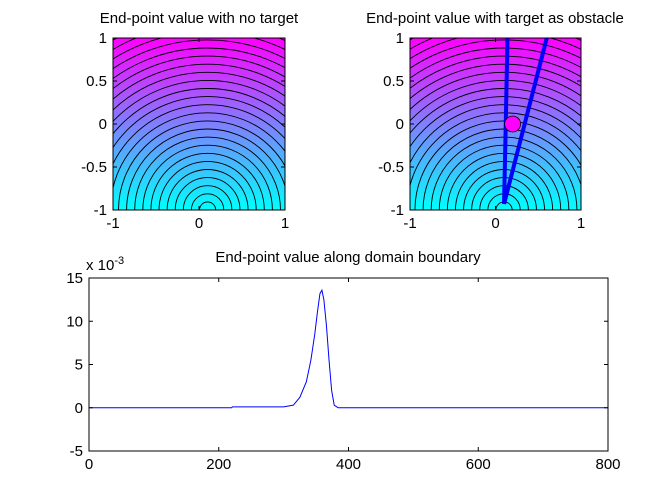 This screenshot has height=504, width=672. Describe the element at coordinates (105, 264) in the screenshot. I see `y-exponent-label: x 10-3` at that location.